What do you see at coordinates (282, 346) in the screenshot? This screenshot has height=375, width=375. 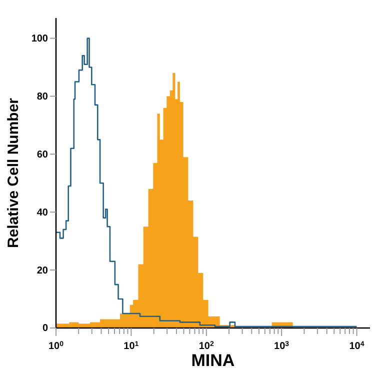 I see `x-tick-label: 10$^{3}$` at bounding box center [282, 346].